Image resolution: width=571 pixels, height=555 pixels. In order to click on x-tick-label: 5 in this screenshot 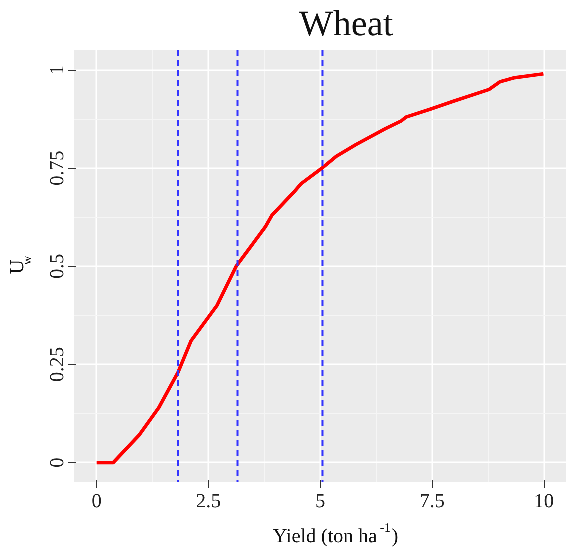, I will do `click(321, 501)`.